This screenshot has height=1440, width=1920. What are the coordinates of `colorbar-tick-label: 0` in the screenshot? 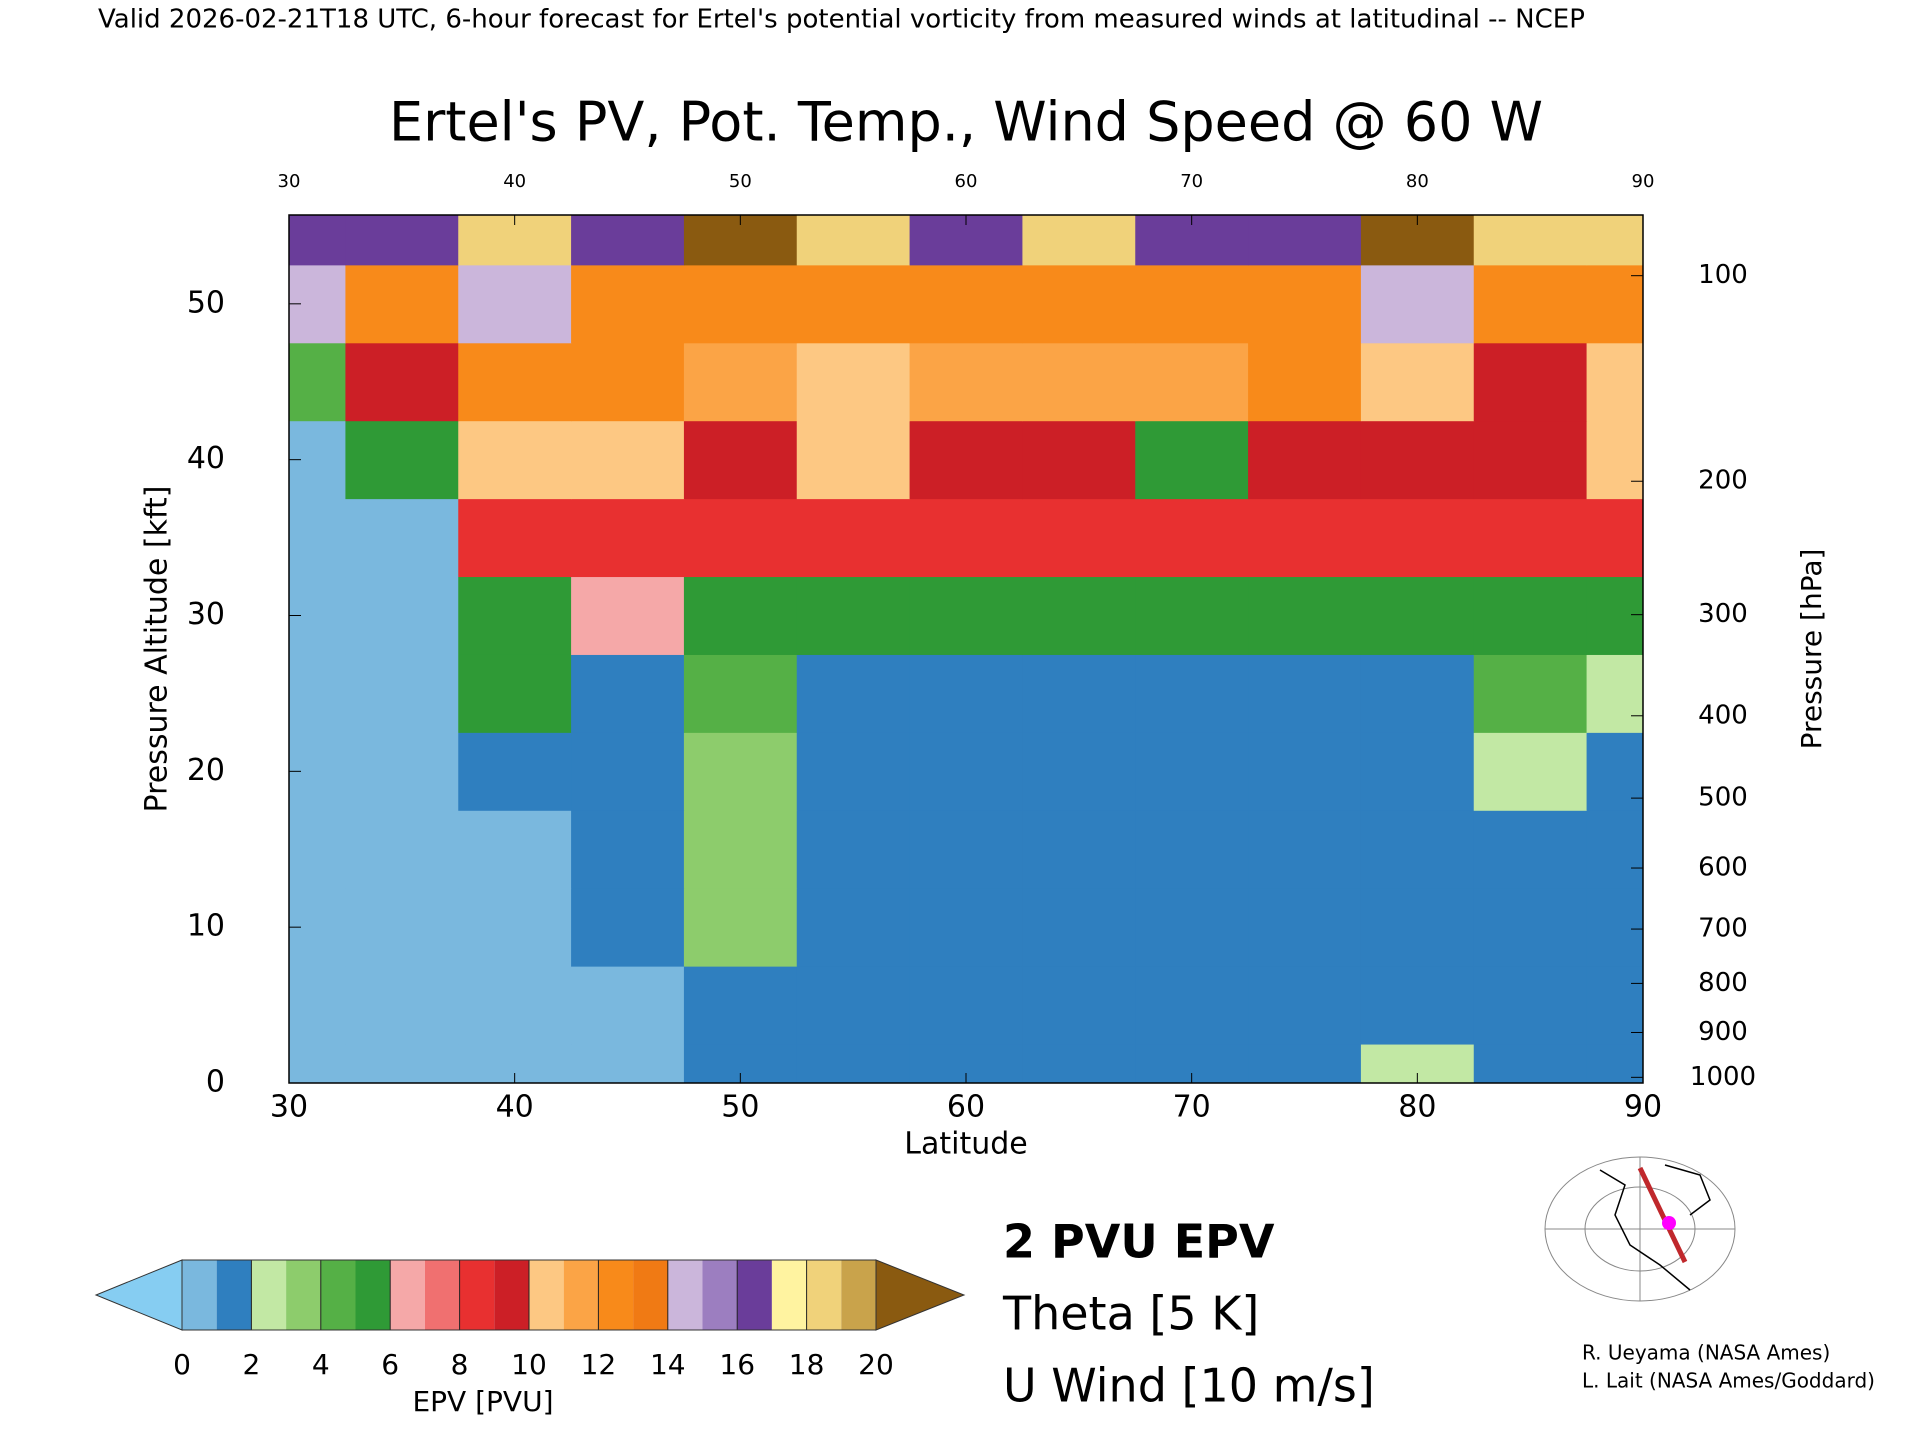 It's located at (182, 1364).